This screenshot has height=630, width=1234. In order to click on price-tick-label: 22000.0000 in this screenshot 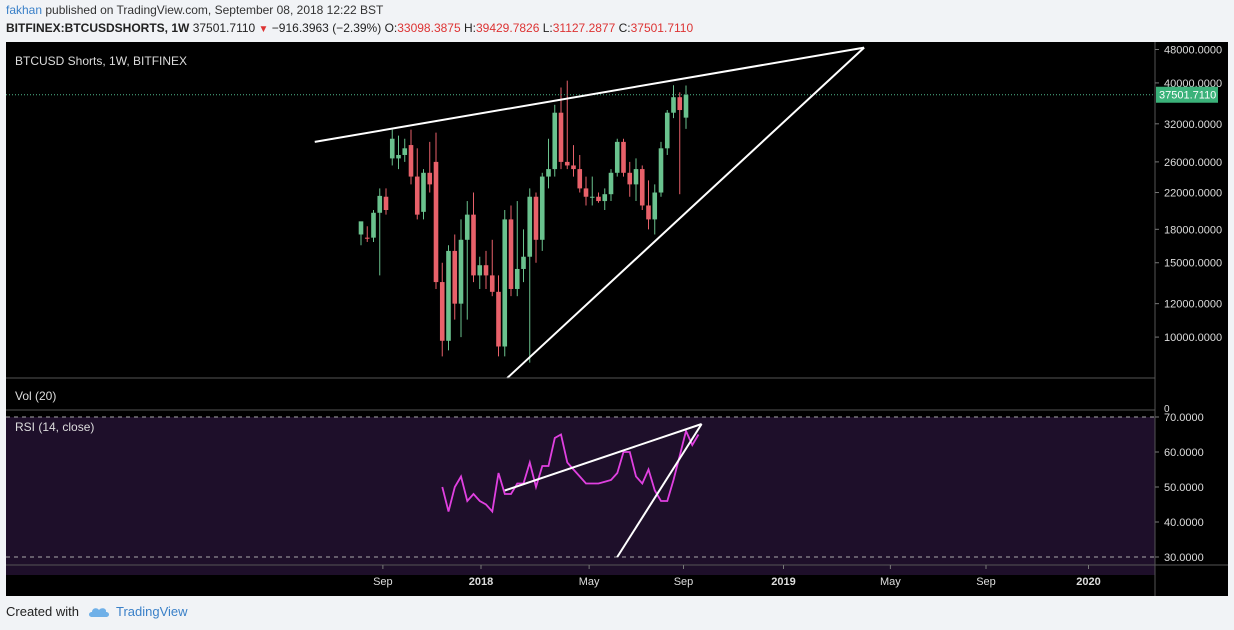, I will do `click(1193, 194)`.